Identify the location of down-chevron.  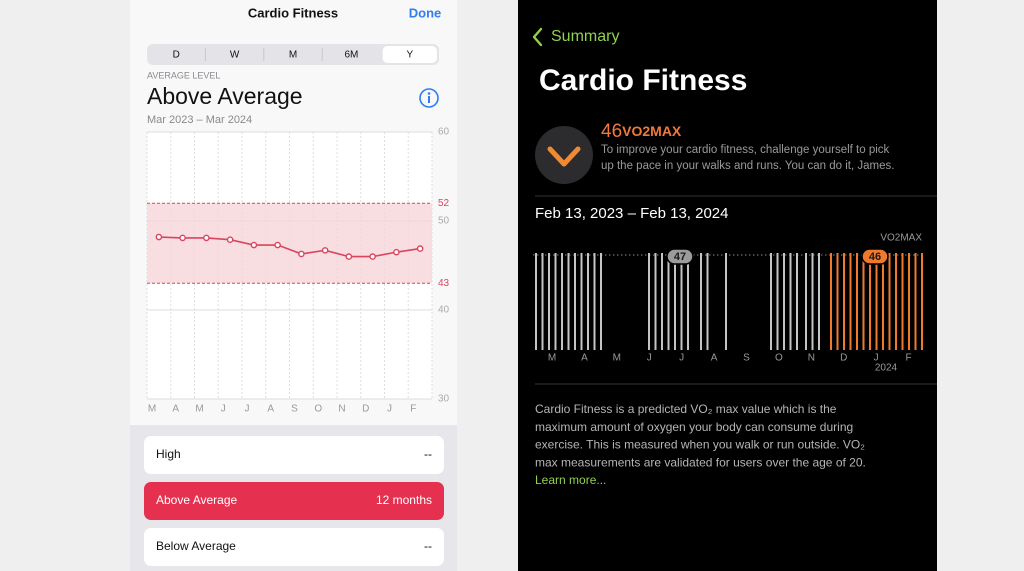
(564, 156).